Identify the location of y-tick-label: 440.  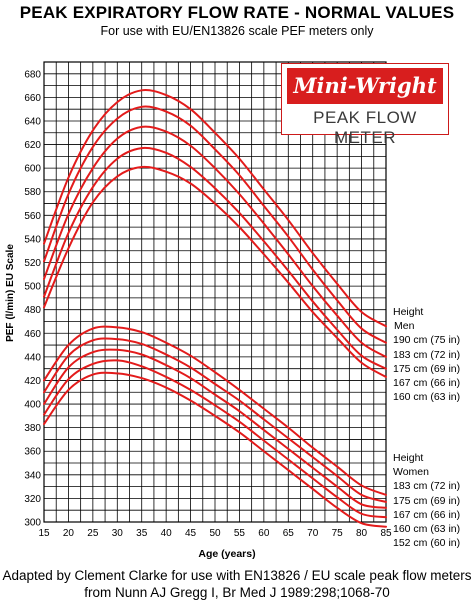
(32, 357).